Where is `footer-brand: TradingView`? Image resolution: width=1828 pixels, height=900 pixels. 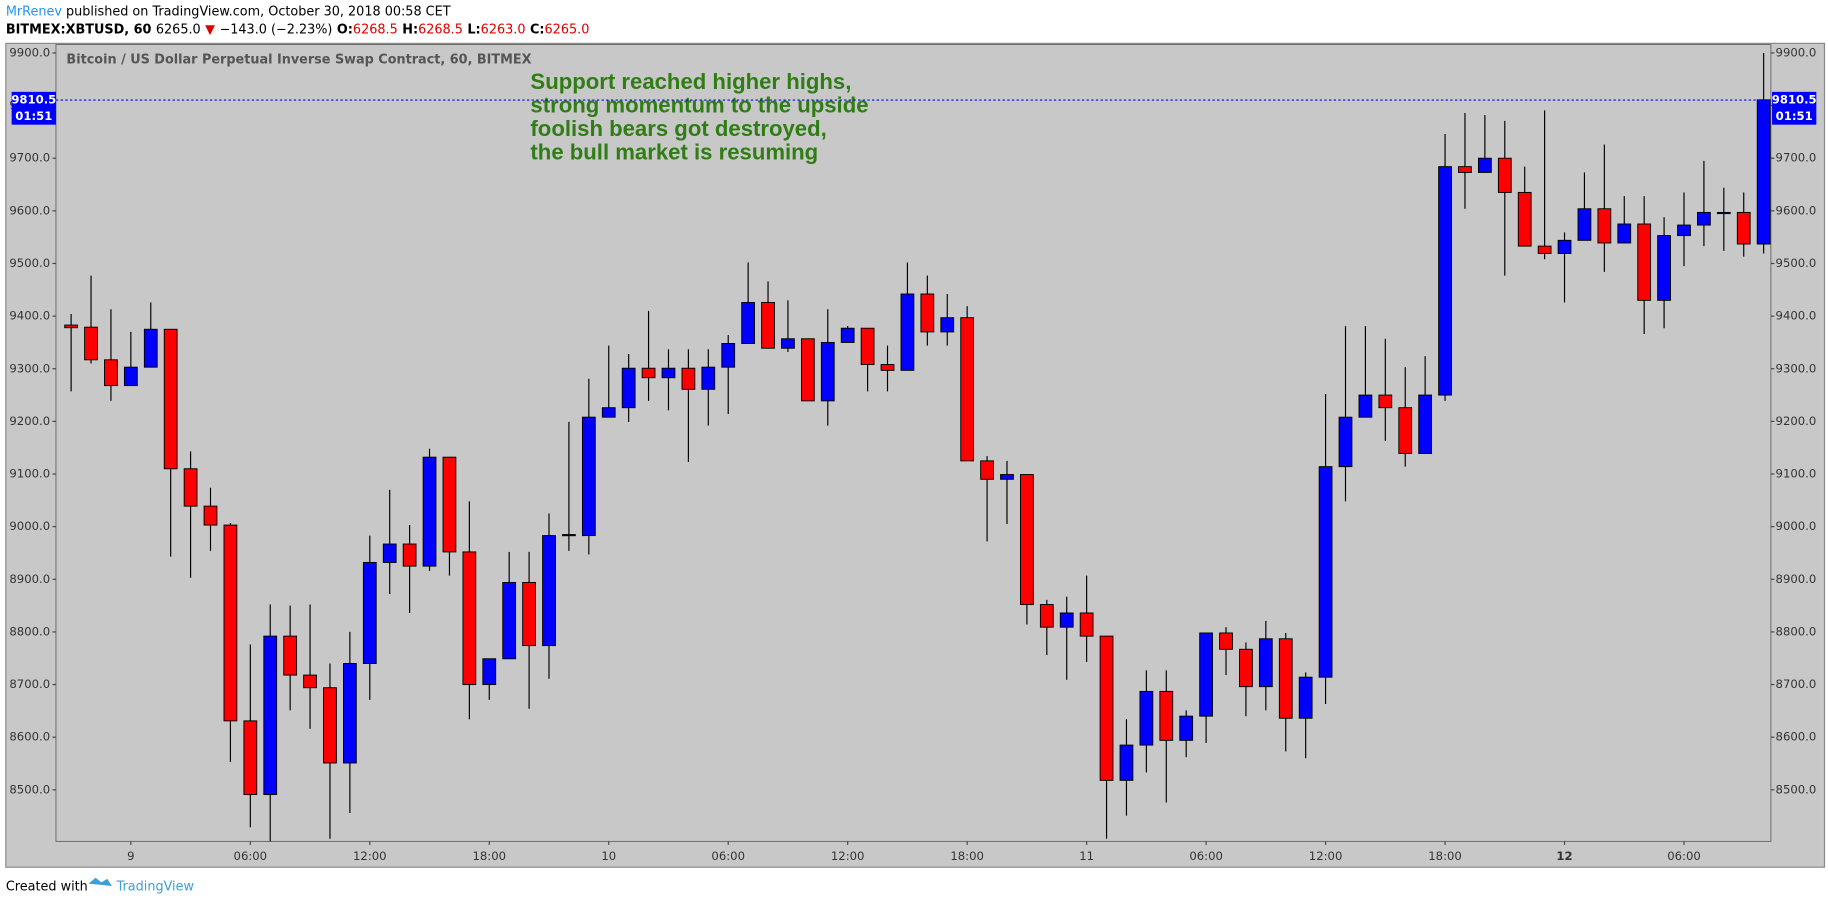 footer-brand: TradingView is located at coordinates (155, 887).